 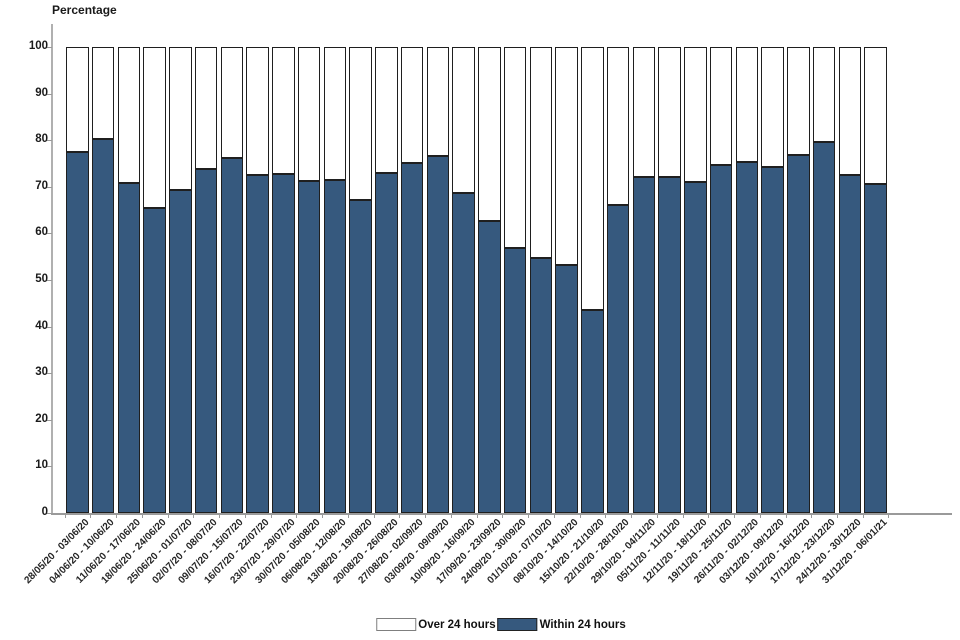 What do you see at coordinates (582, 624) in the screenshot?
I see `legend-label: Within 24 hours` at bounding box center [582, 624].